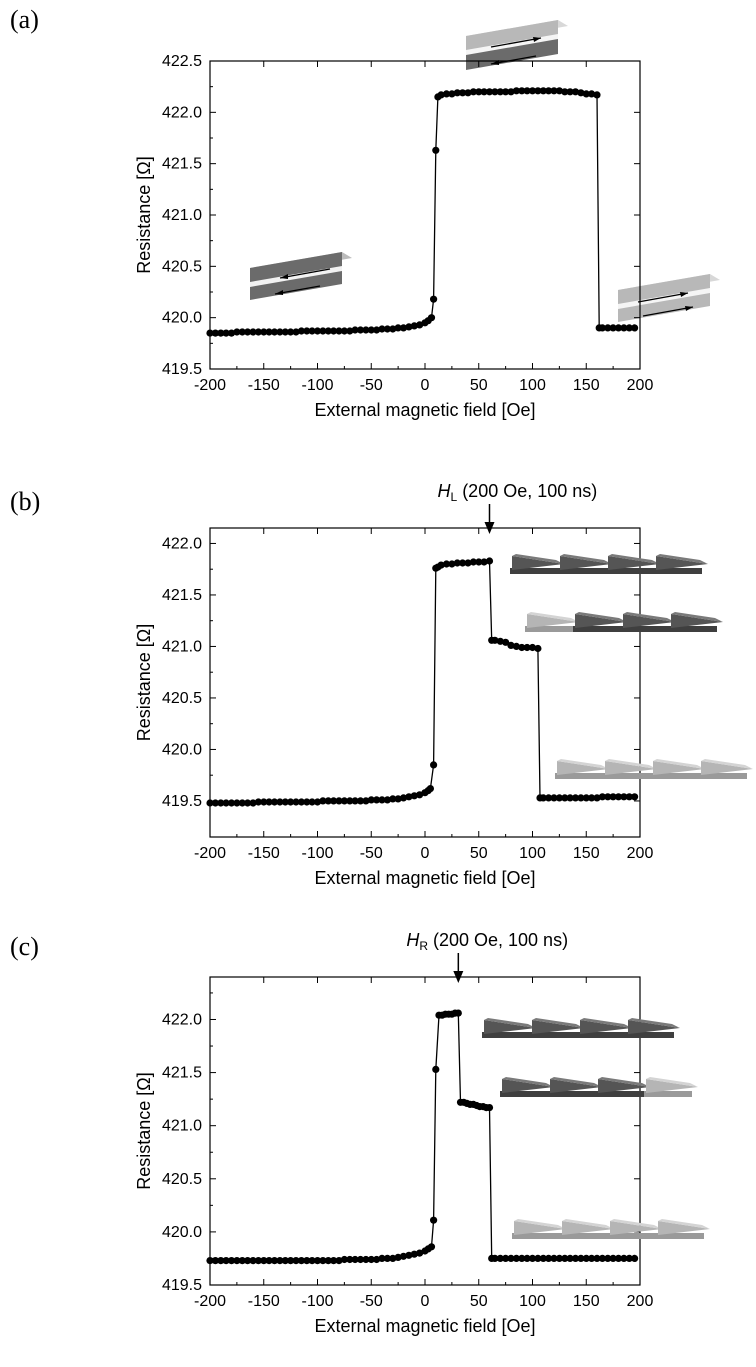 The height and width of the screenshot is (1367, 756). Describe the element at coordinates (518, 492) in the screenshot. I see `field-pulse-annotation: HL (200 Oe, 100 ns)` at that location.